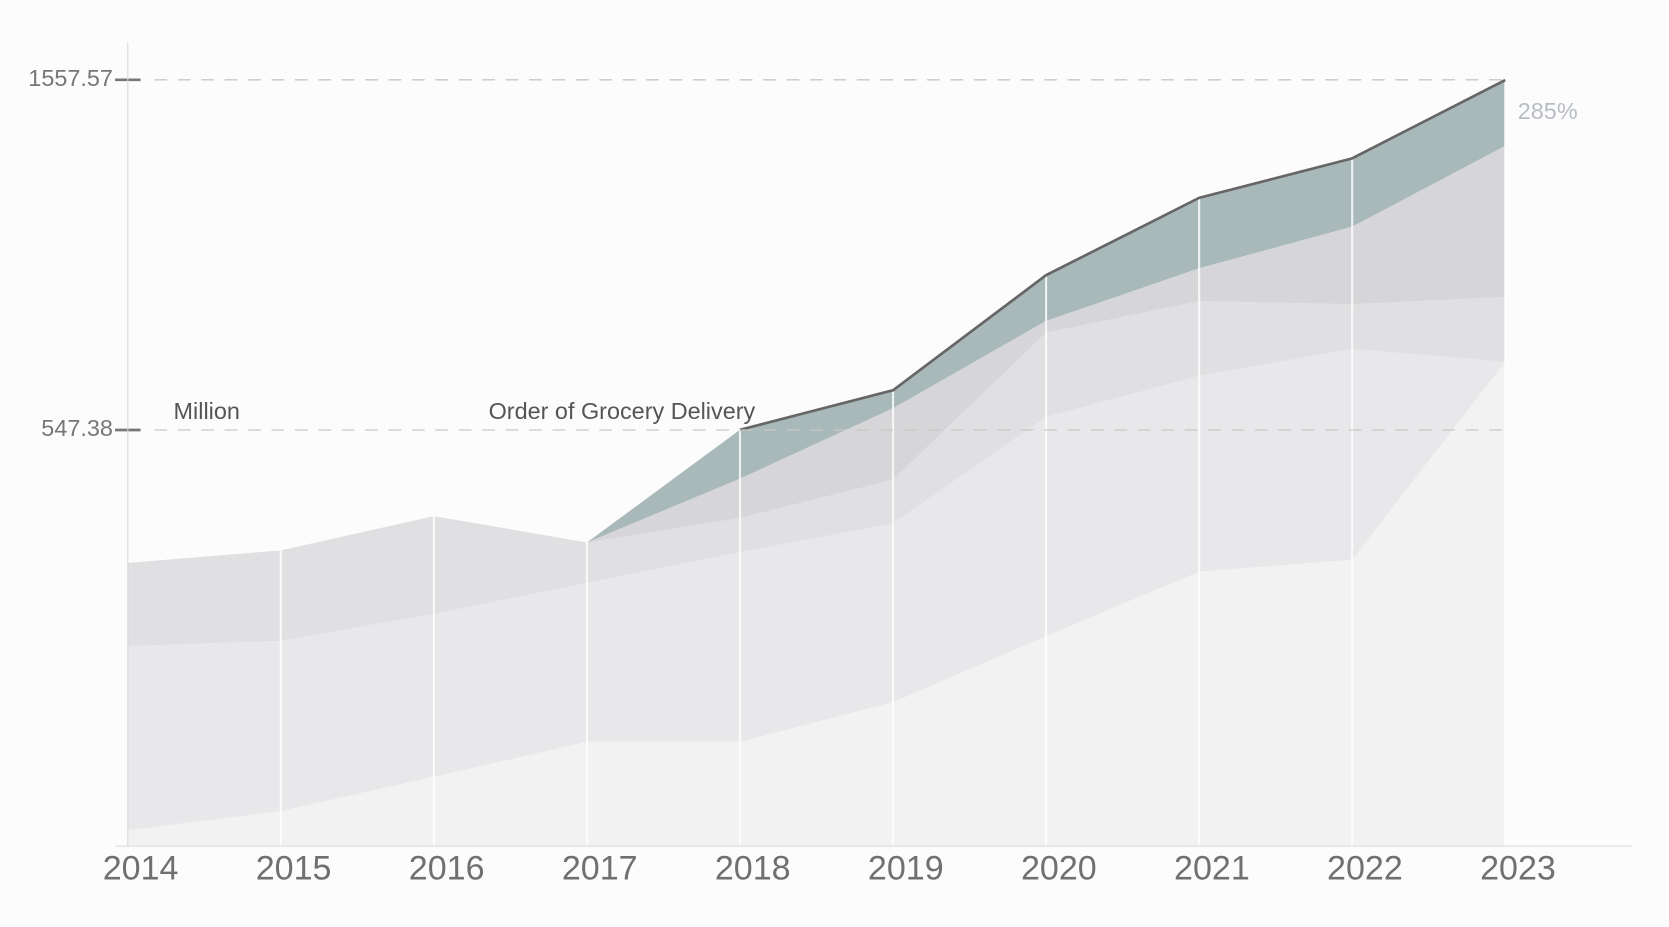  I want to click on x-tick-label: 2020, so click(1059, 869).